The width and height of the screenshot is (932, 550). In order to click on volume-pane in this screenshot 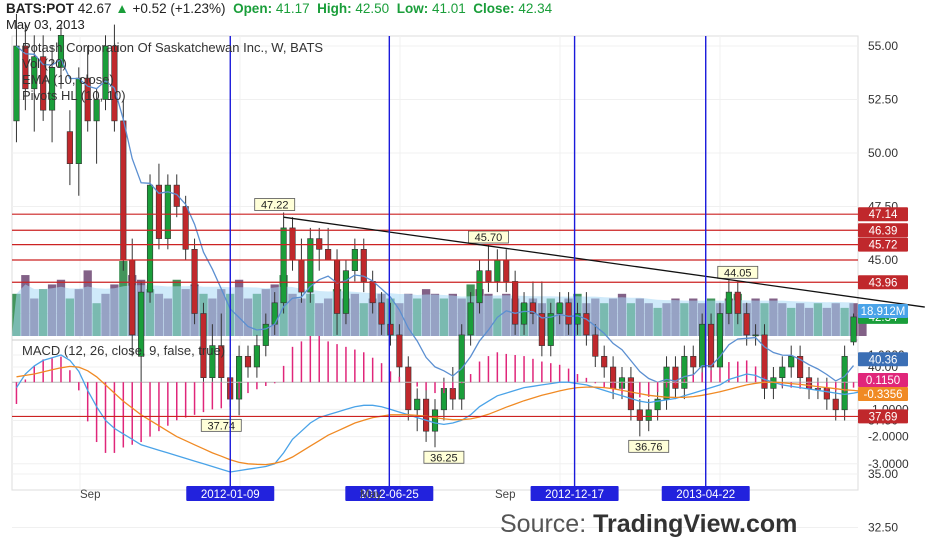, I will do `click(439, 298)`.